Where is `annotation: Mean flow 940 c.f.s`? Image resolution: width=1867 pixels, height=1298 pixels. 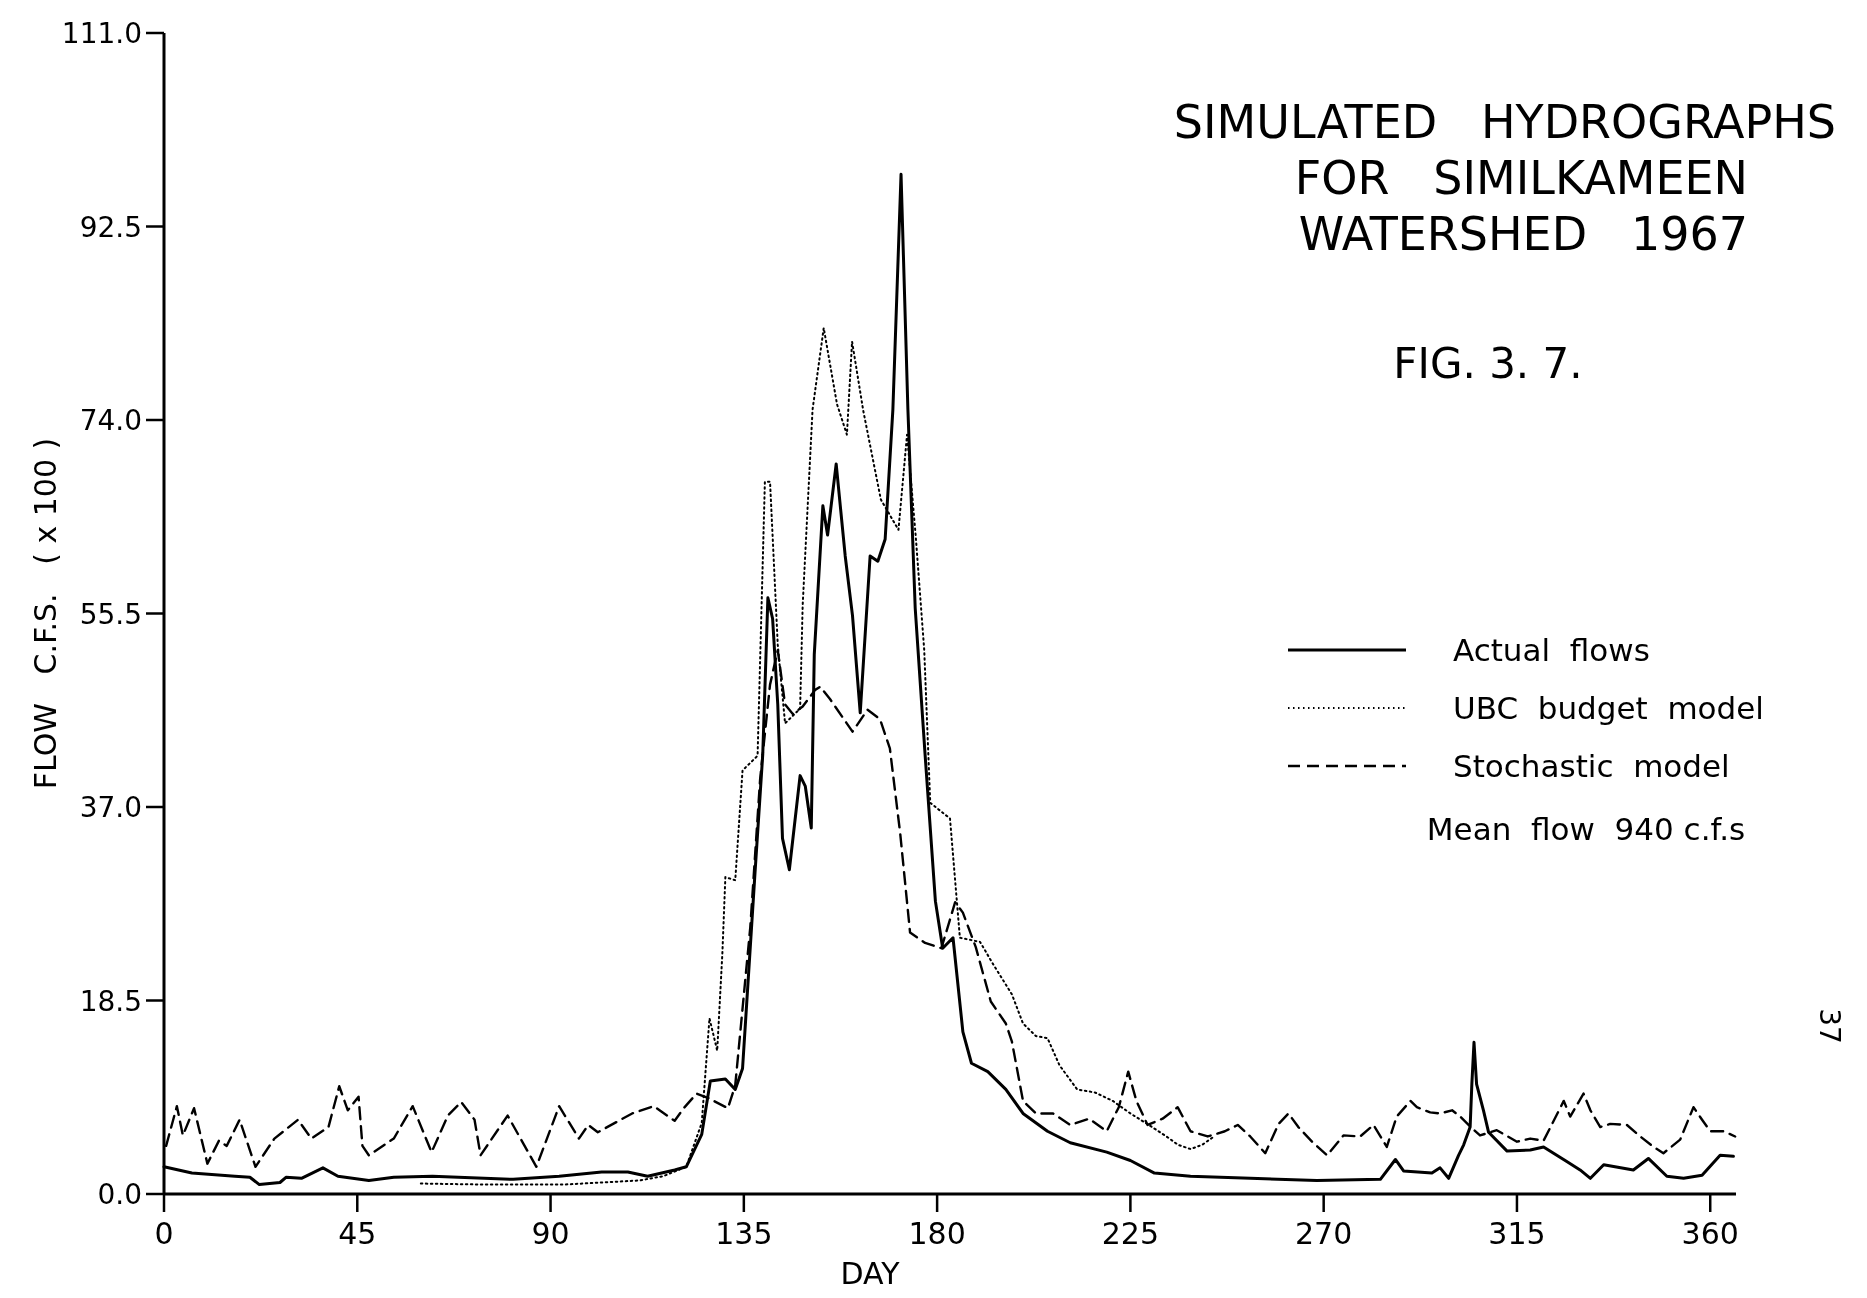
annotation: Mean flow 940 c.f.s is located at coordinates (1586, 829).